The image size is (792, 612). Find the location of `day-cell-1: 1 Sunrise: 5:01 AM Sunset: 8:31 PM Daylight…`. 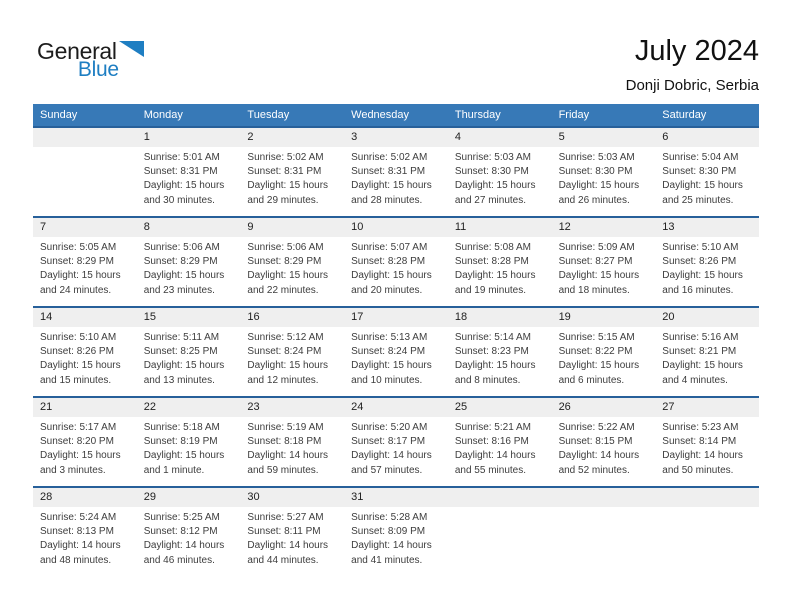

day-cell-1: 1 Sunrise: 5:01 AM Sunset: 8:31 PM Daylight… is located at coordinates (188, 172).